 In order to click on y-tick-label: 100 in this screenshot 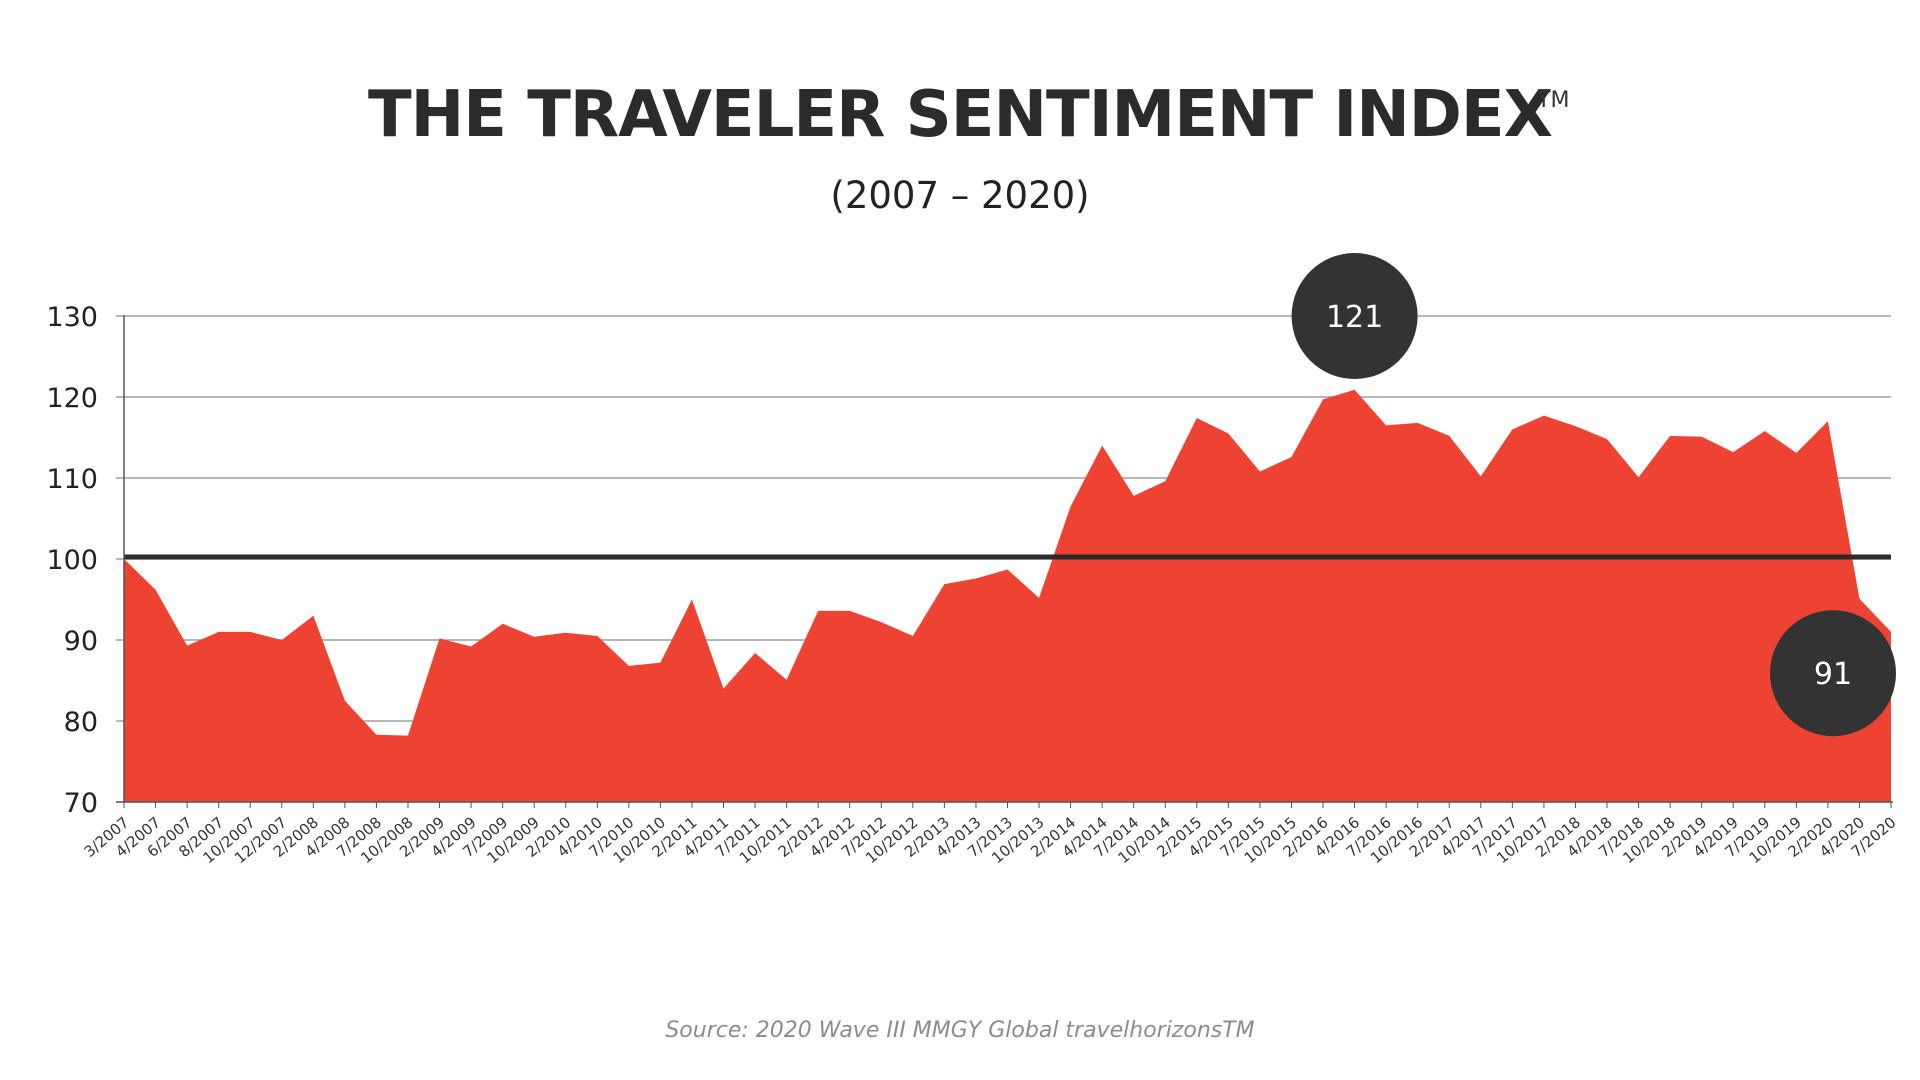, I will do `click(72, 560)`.